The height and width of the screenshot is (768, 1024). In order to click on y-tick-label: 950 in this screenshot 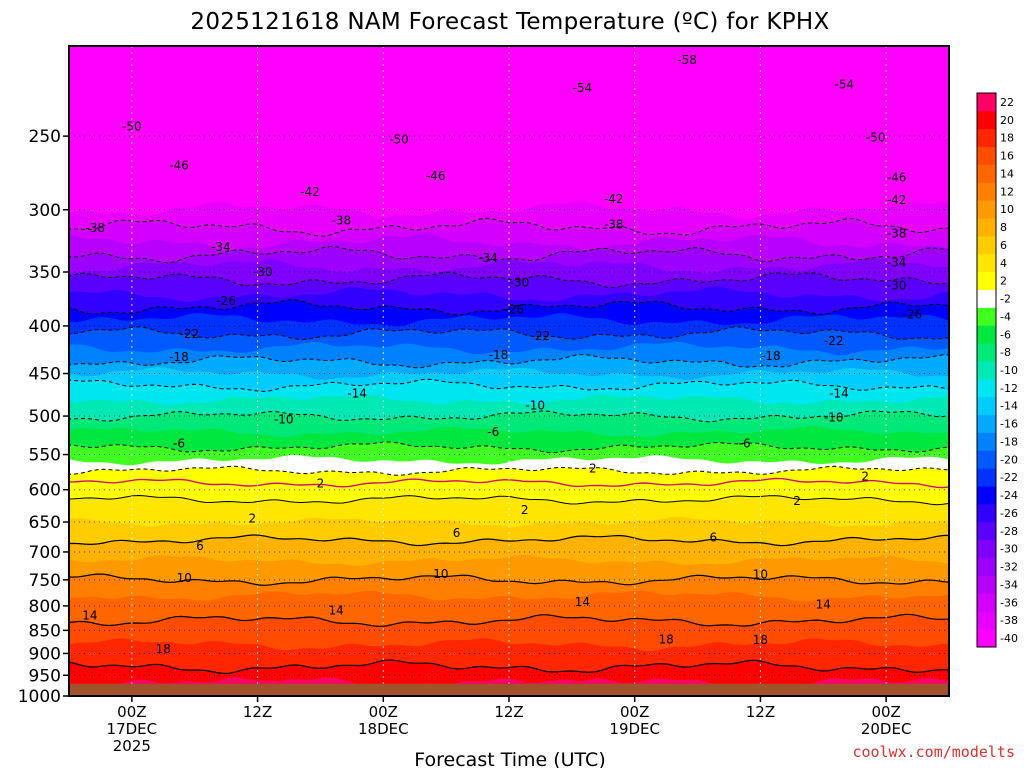, I will do `click(45, 676)`.